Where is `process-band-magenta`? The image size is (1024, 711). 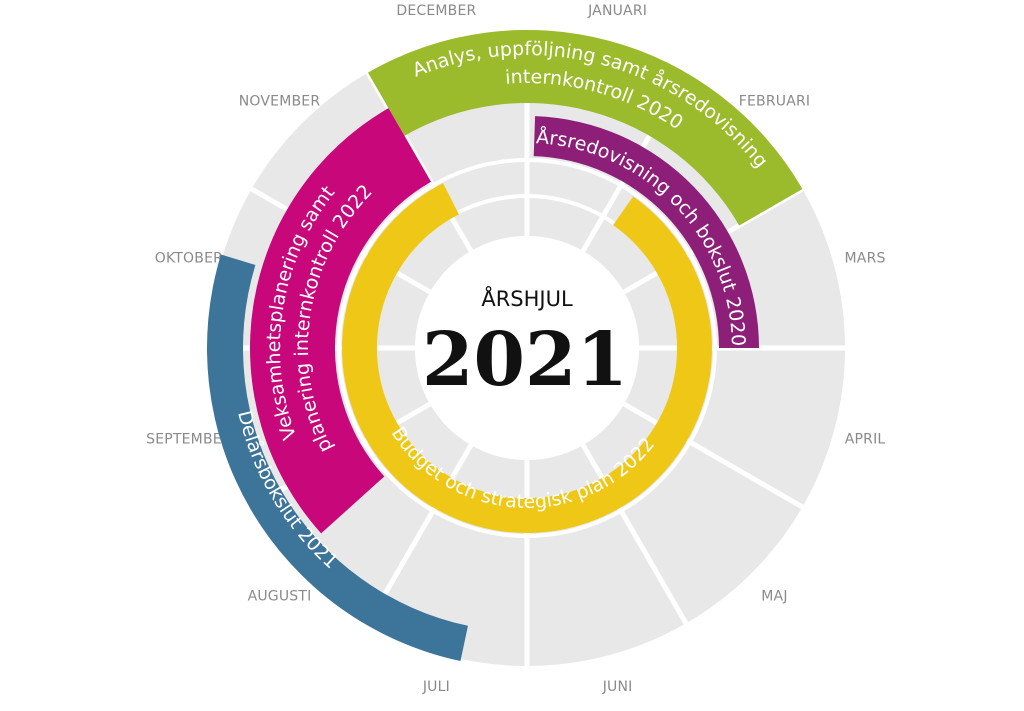 process-band-magenta is located at coordinates (340, 321).